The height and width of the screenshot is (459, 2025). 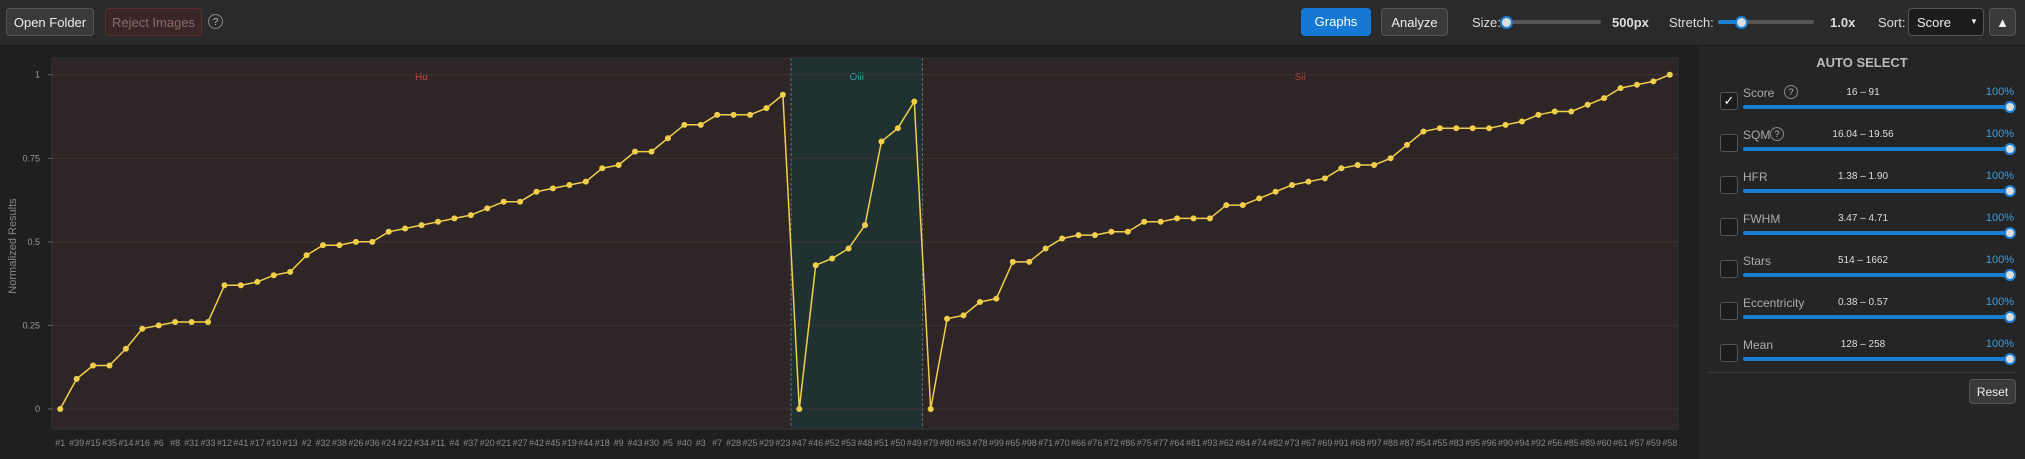 What do you see at coordinates (897, 443) in the screenshot?
I see `x-tick-label: #50` at bounding box center [897, 443].